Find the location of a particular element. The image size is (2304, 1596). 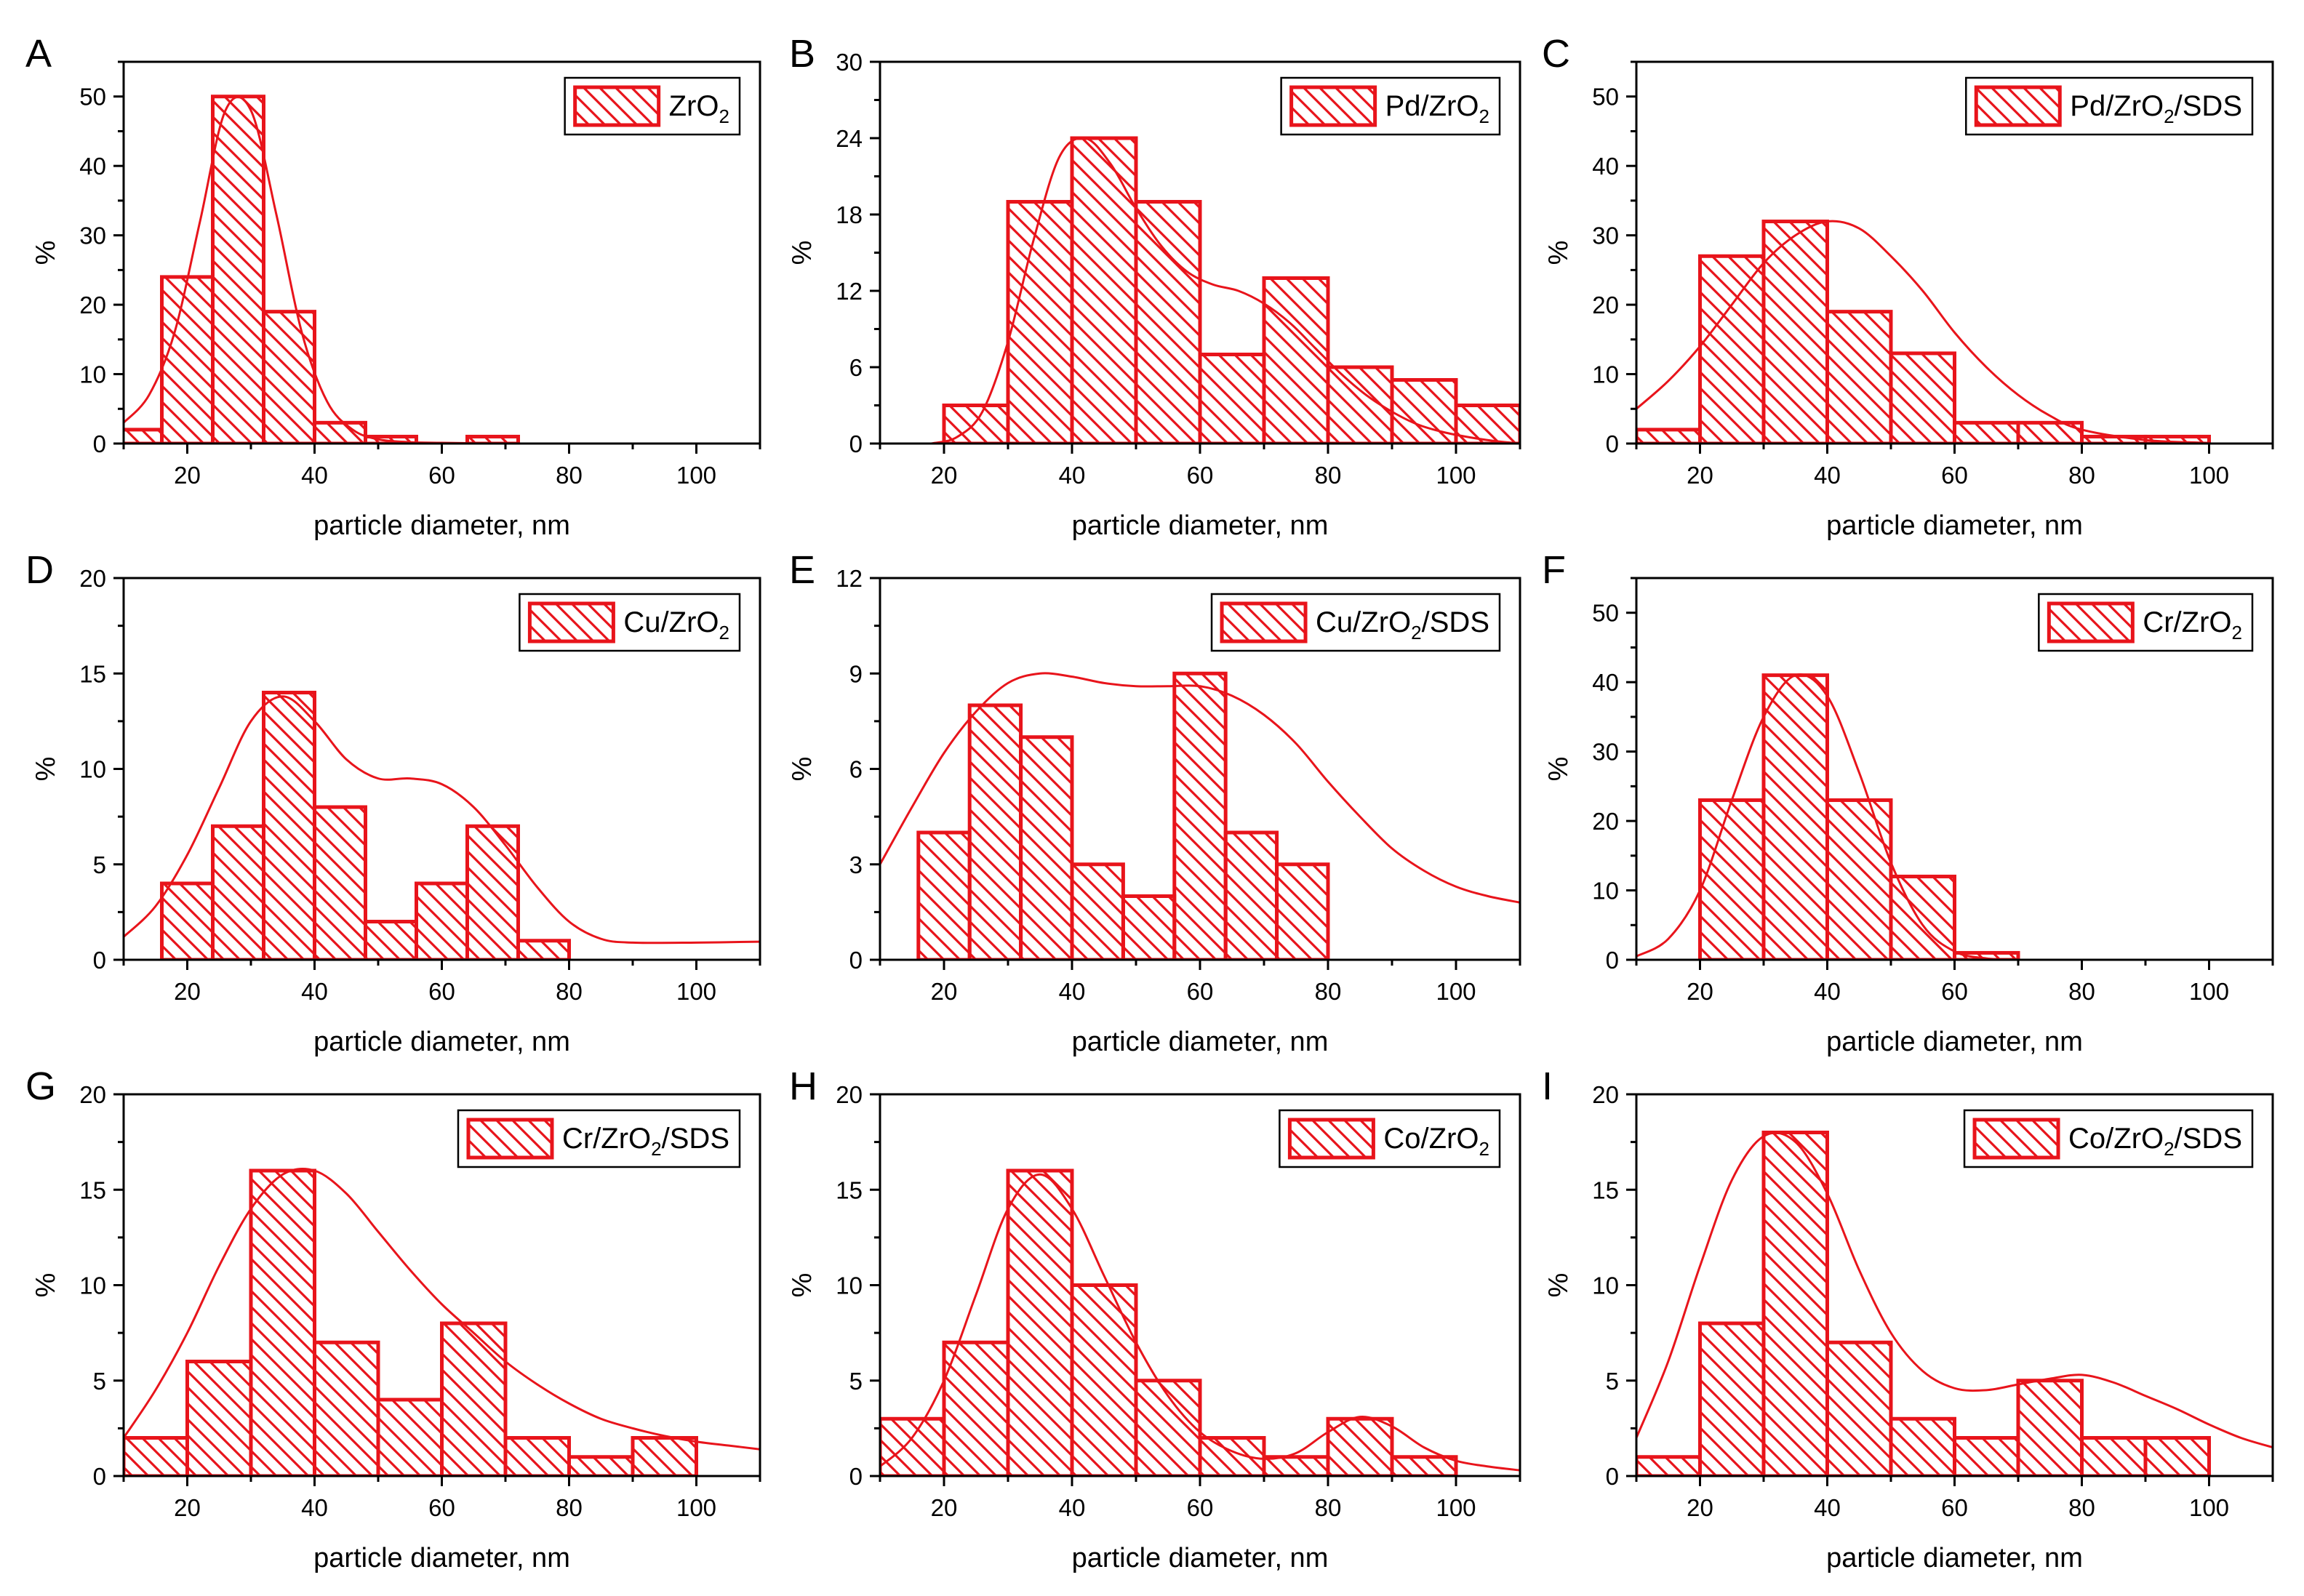

y-tick-label: 5 is located at coordinates (99, 1381).